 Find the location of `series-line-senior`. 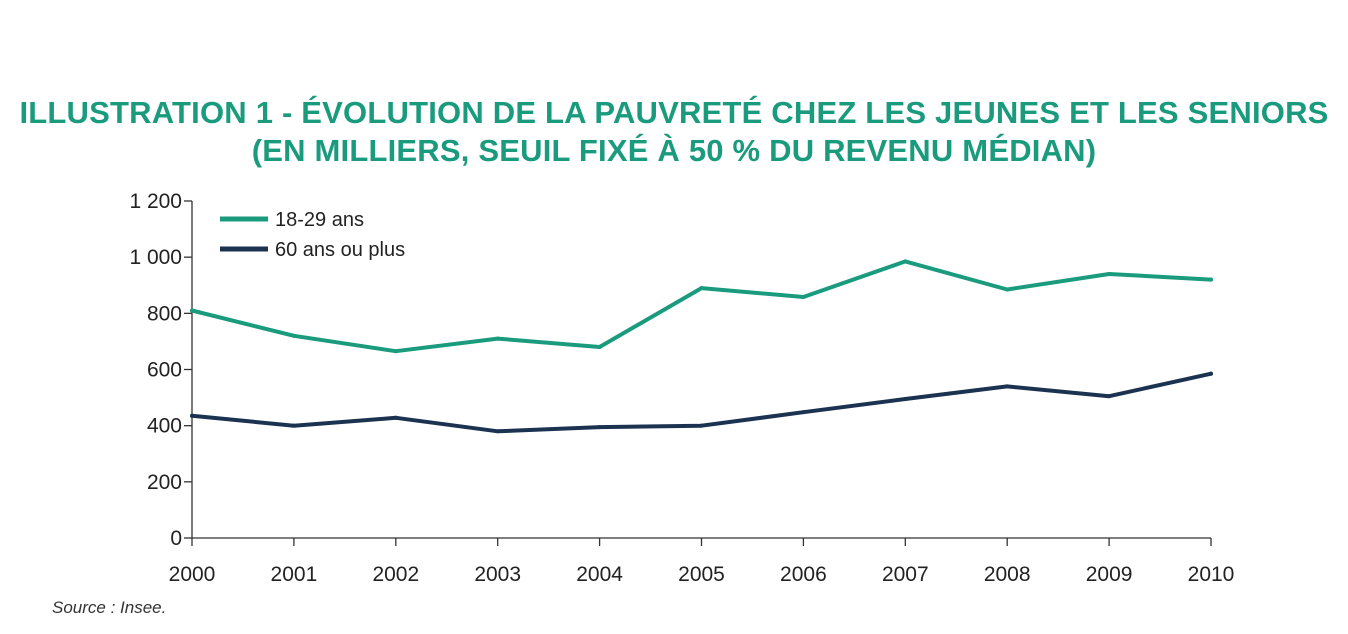

series-line-senior is located at coordinates (701, 402).